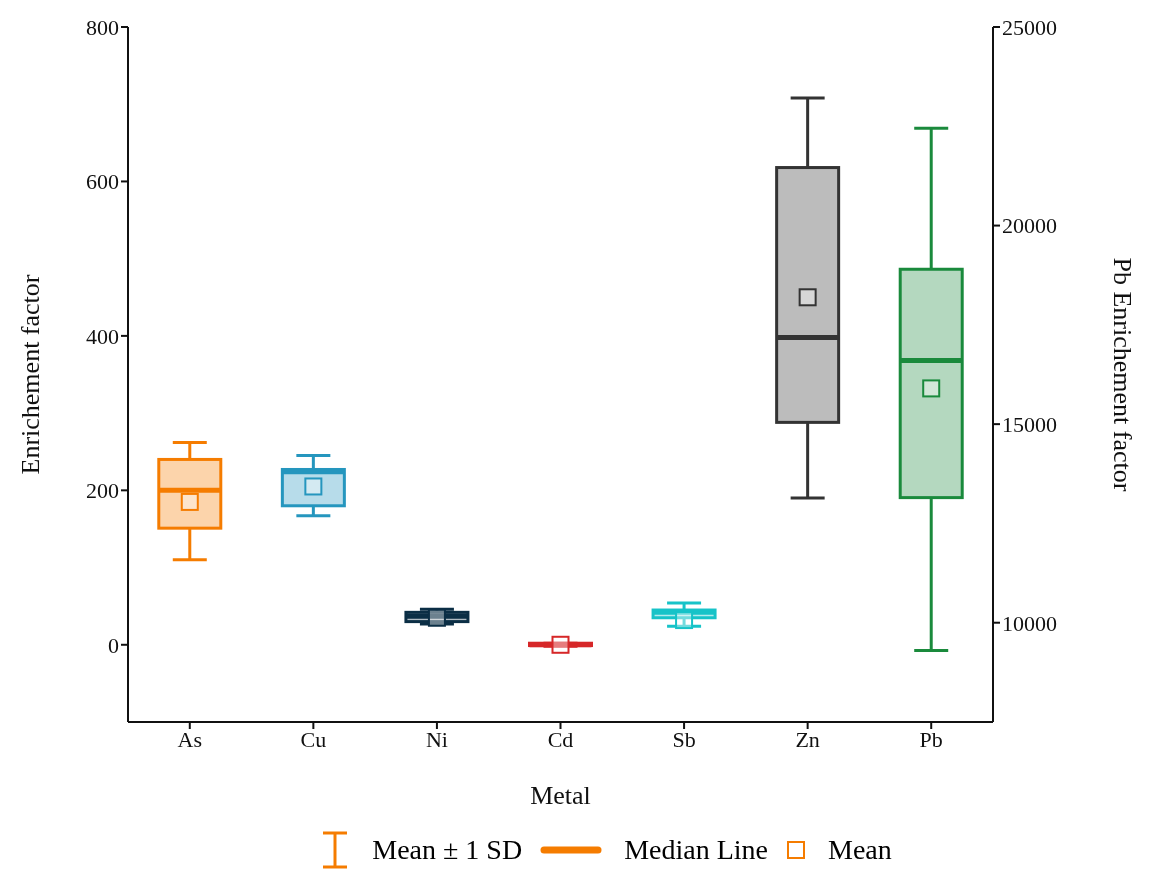 The height and width of the screenshot is (875, 1152). What do you see at coordinates (1029, 424) in the screenshot?
I see `y2-tick-label: 15000` at bounding box center [1029, 424].